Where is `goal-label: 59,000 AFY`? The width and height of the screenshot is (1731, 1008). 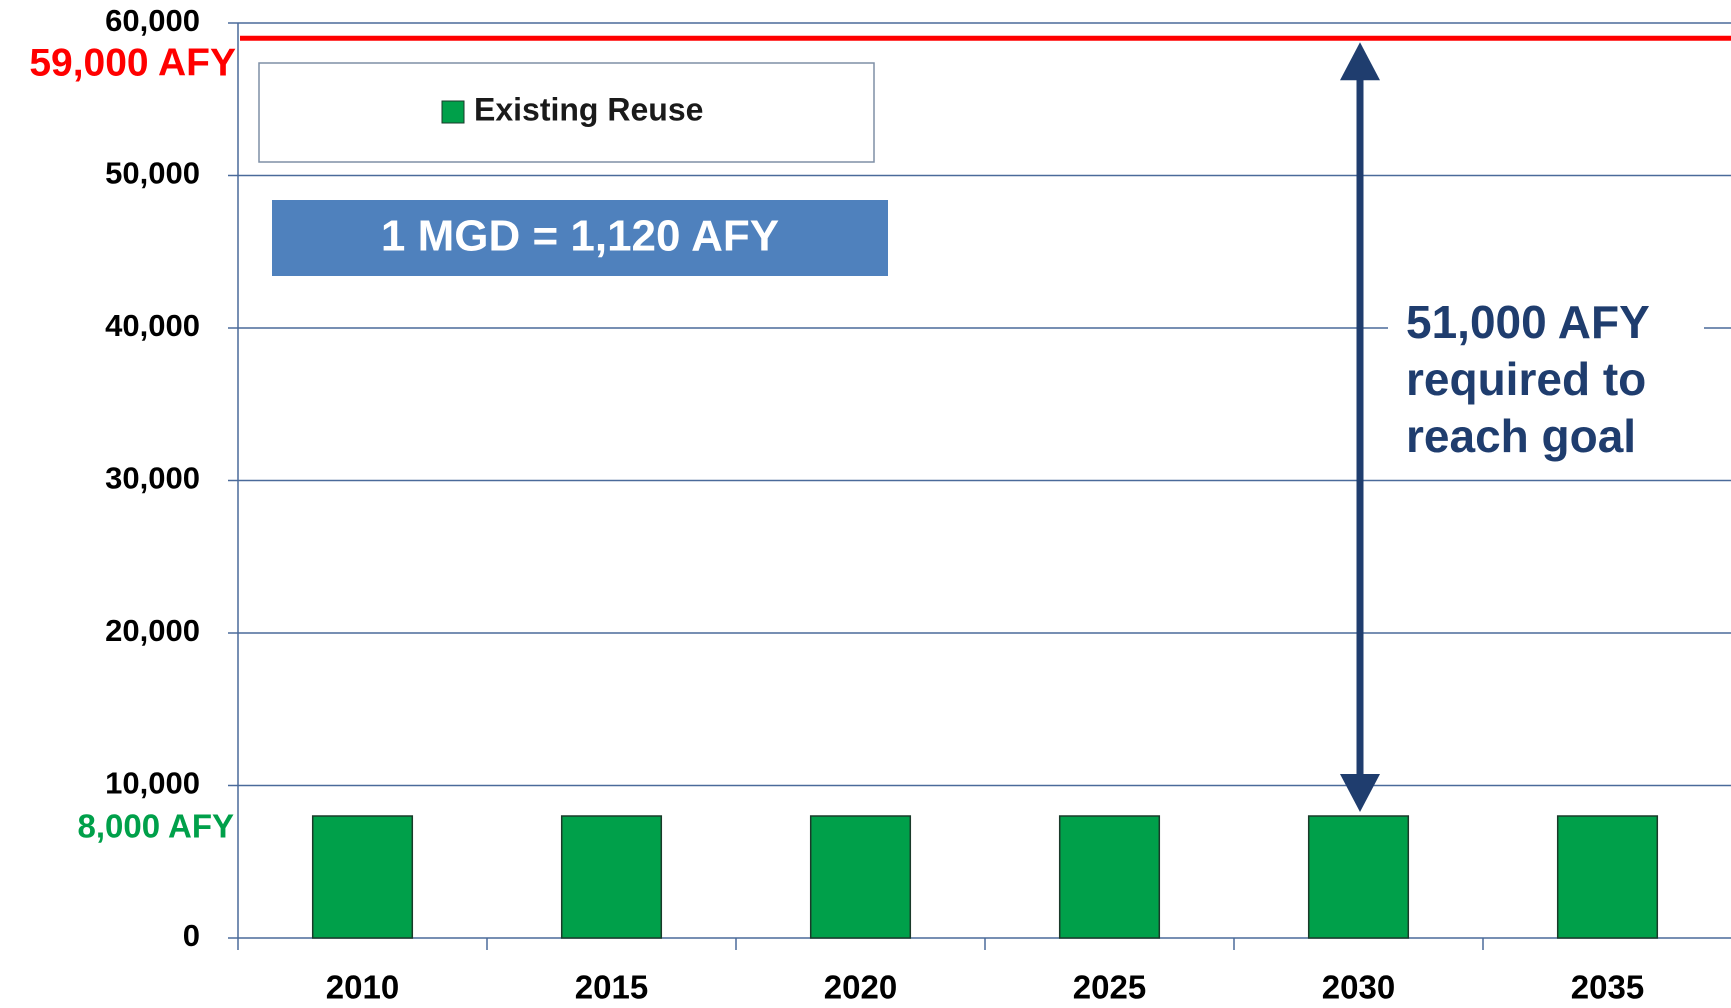
goal-label: 59,000 AFY is located at coordinates (132, 62).